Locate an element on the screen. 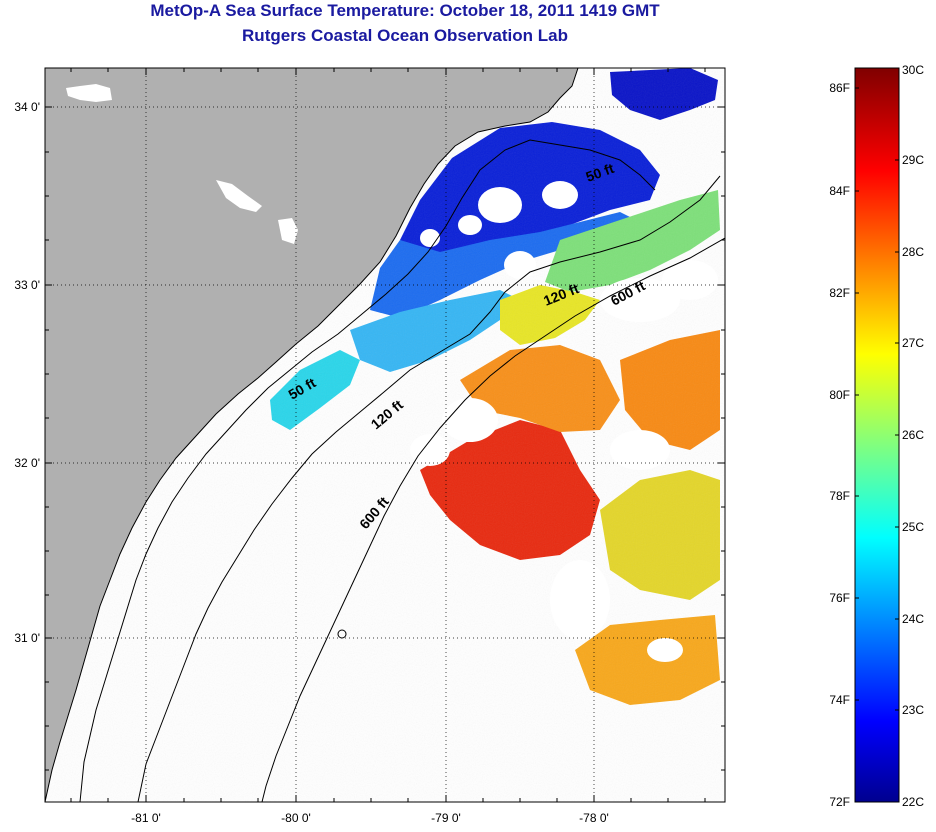 This screenshot has height=832, width=936. lat-label: 32 0' is located at coordinates (27, 463).